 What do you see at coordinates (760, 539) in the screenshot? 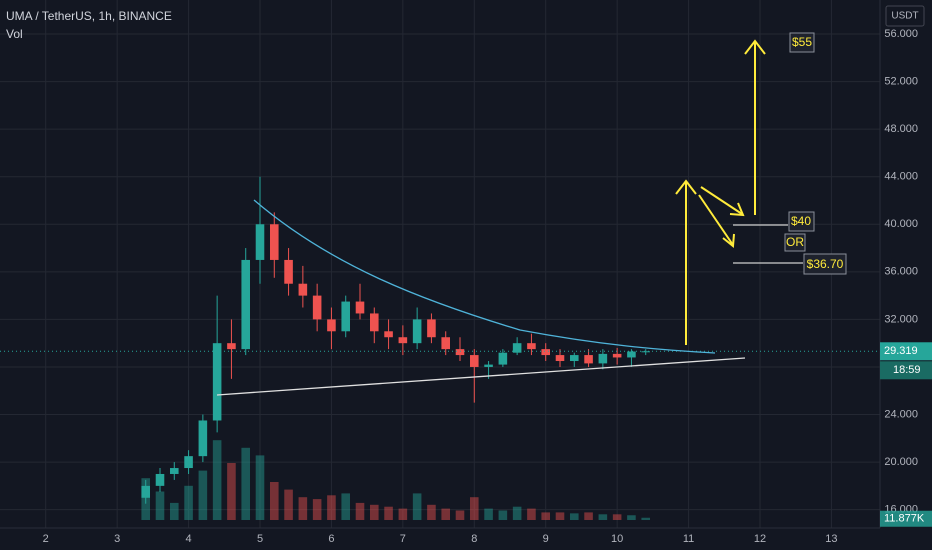
I see `x-tick-label: 12` at bounding box center [760, 539].